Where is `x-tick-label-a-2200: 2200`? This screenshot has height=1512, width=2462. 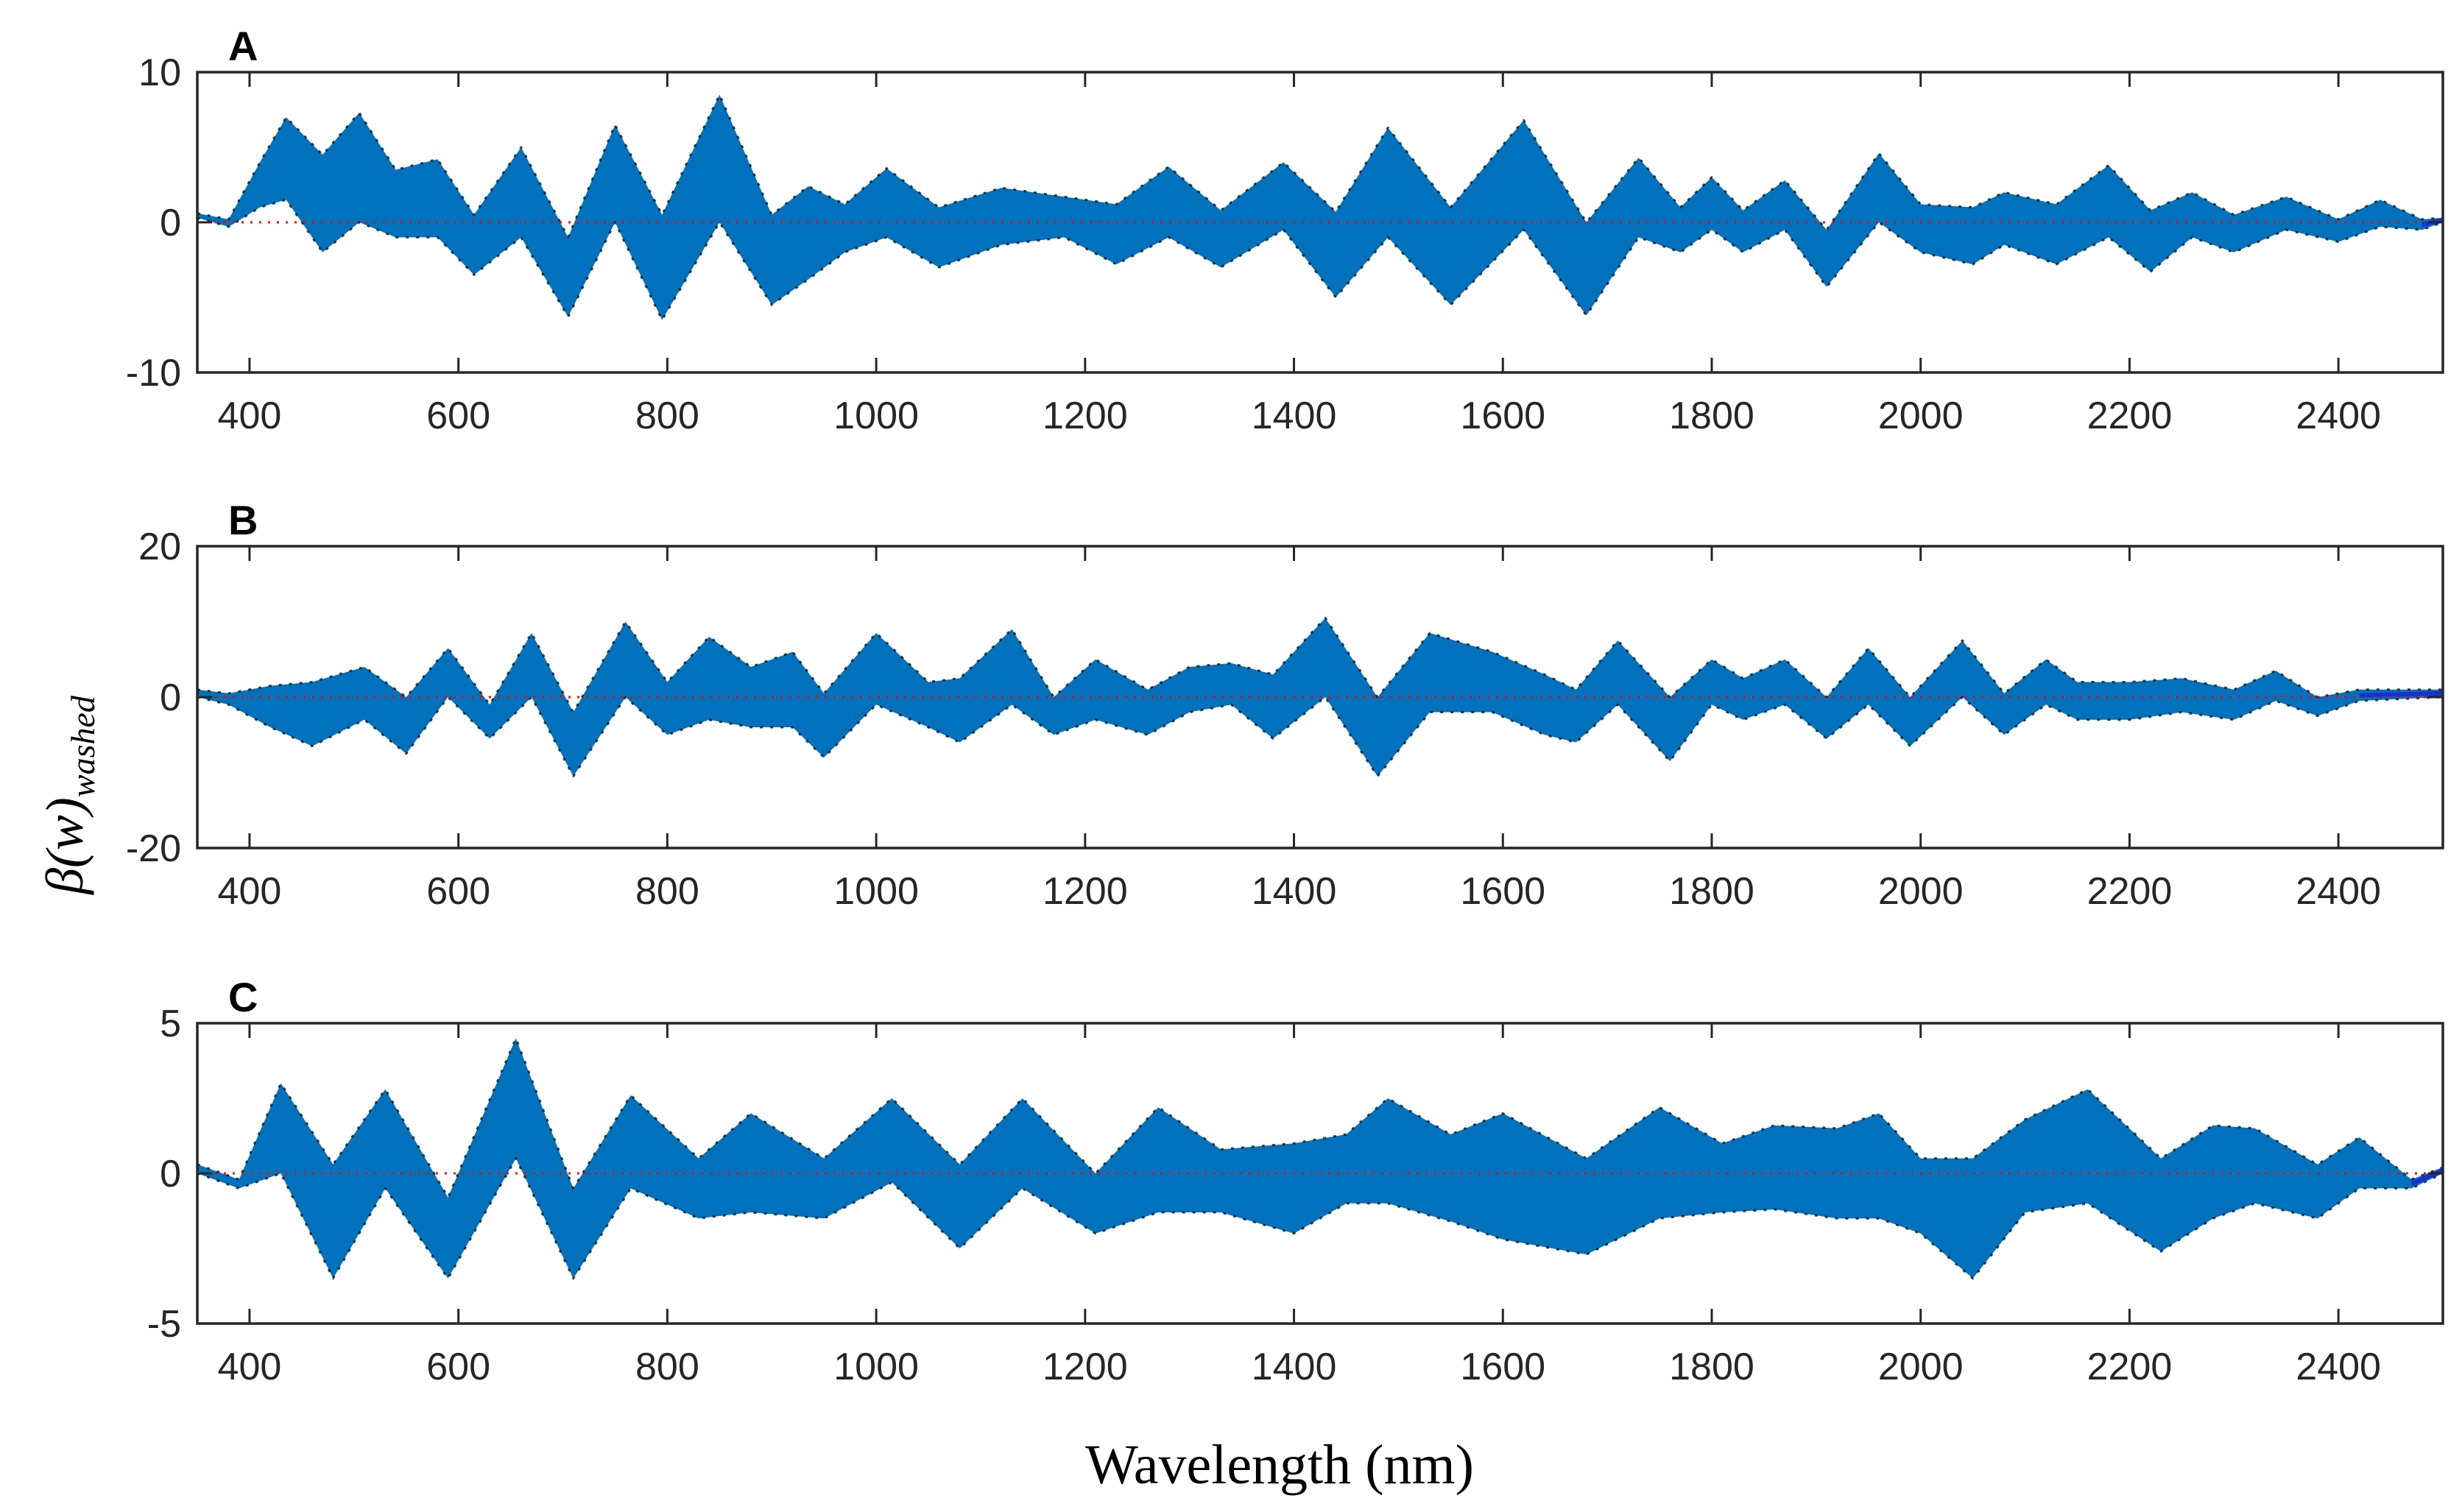 x-tick-label-a-2200: 2200 is located at coordinates (2130, 416).